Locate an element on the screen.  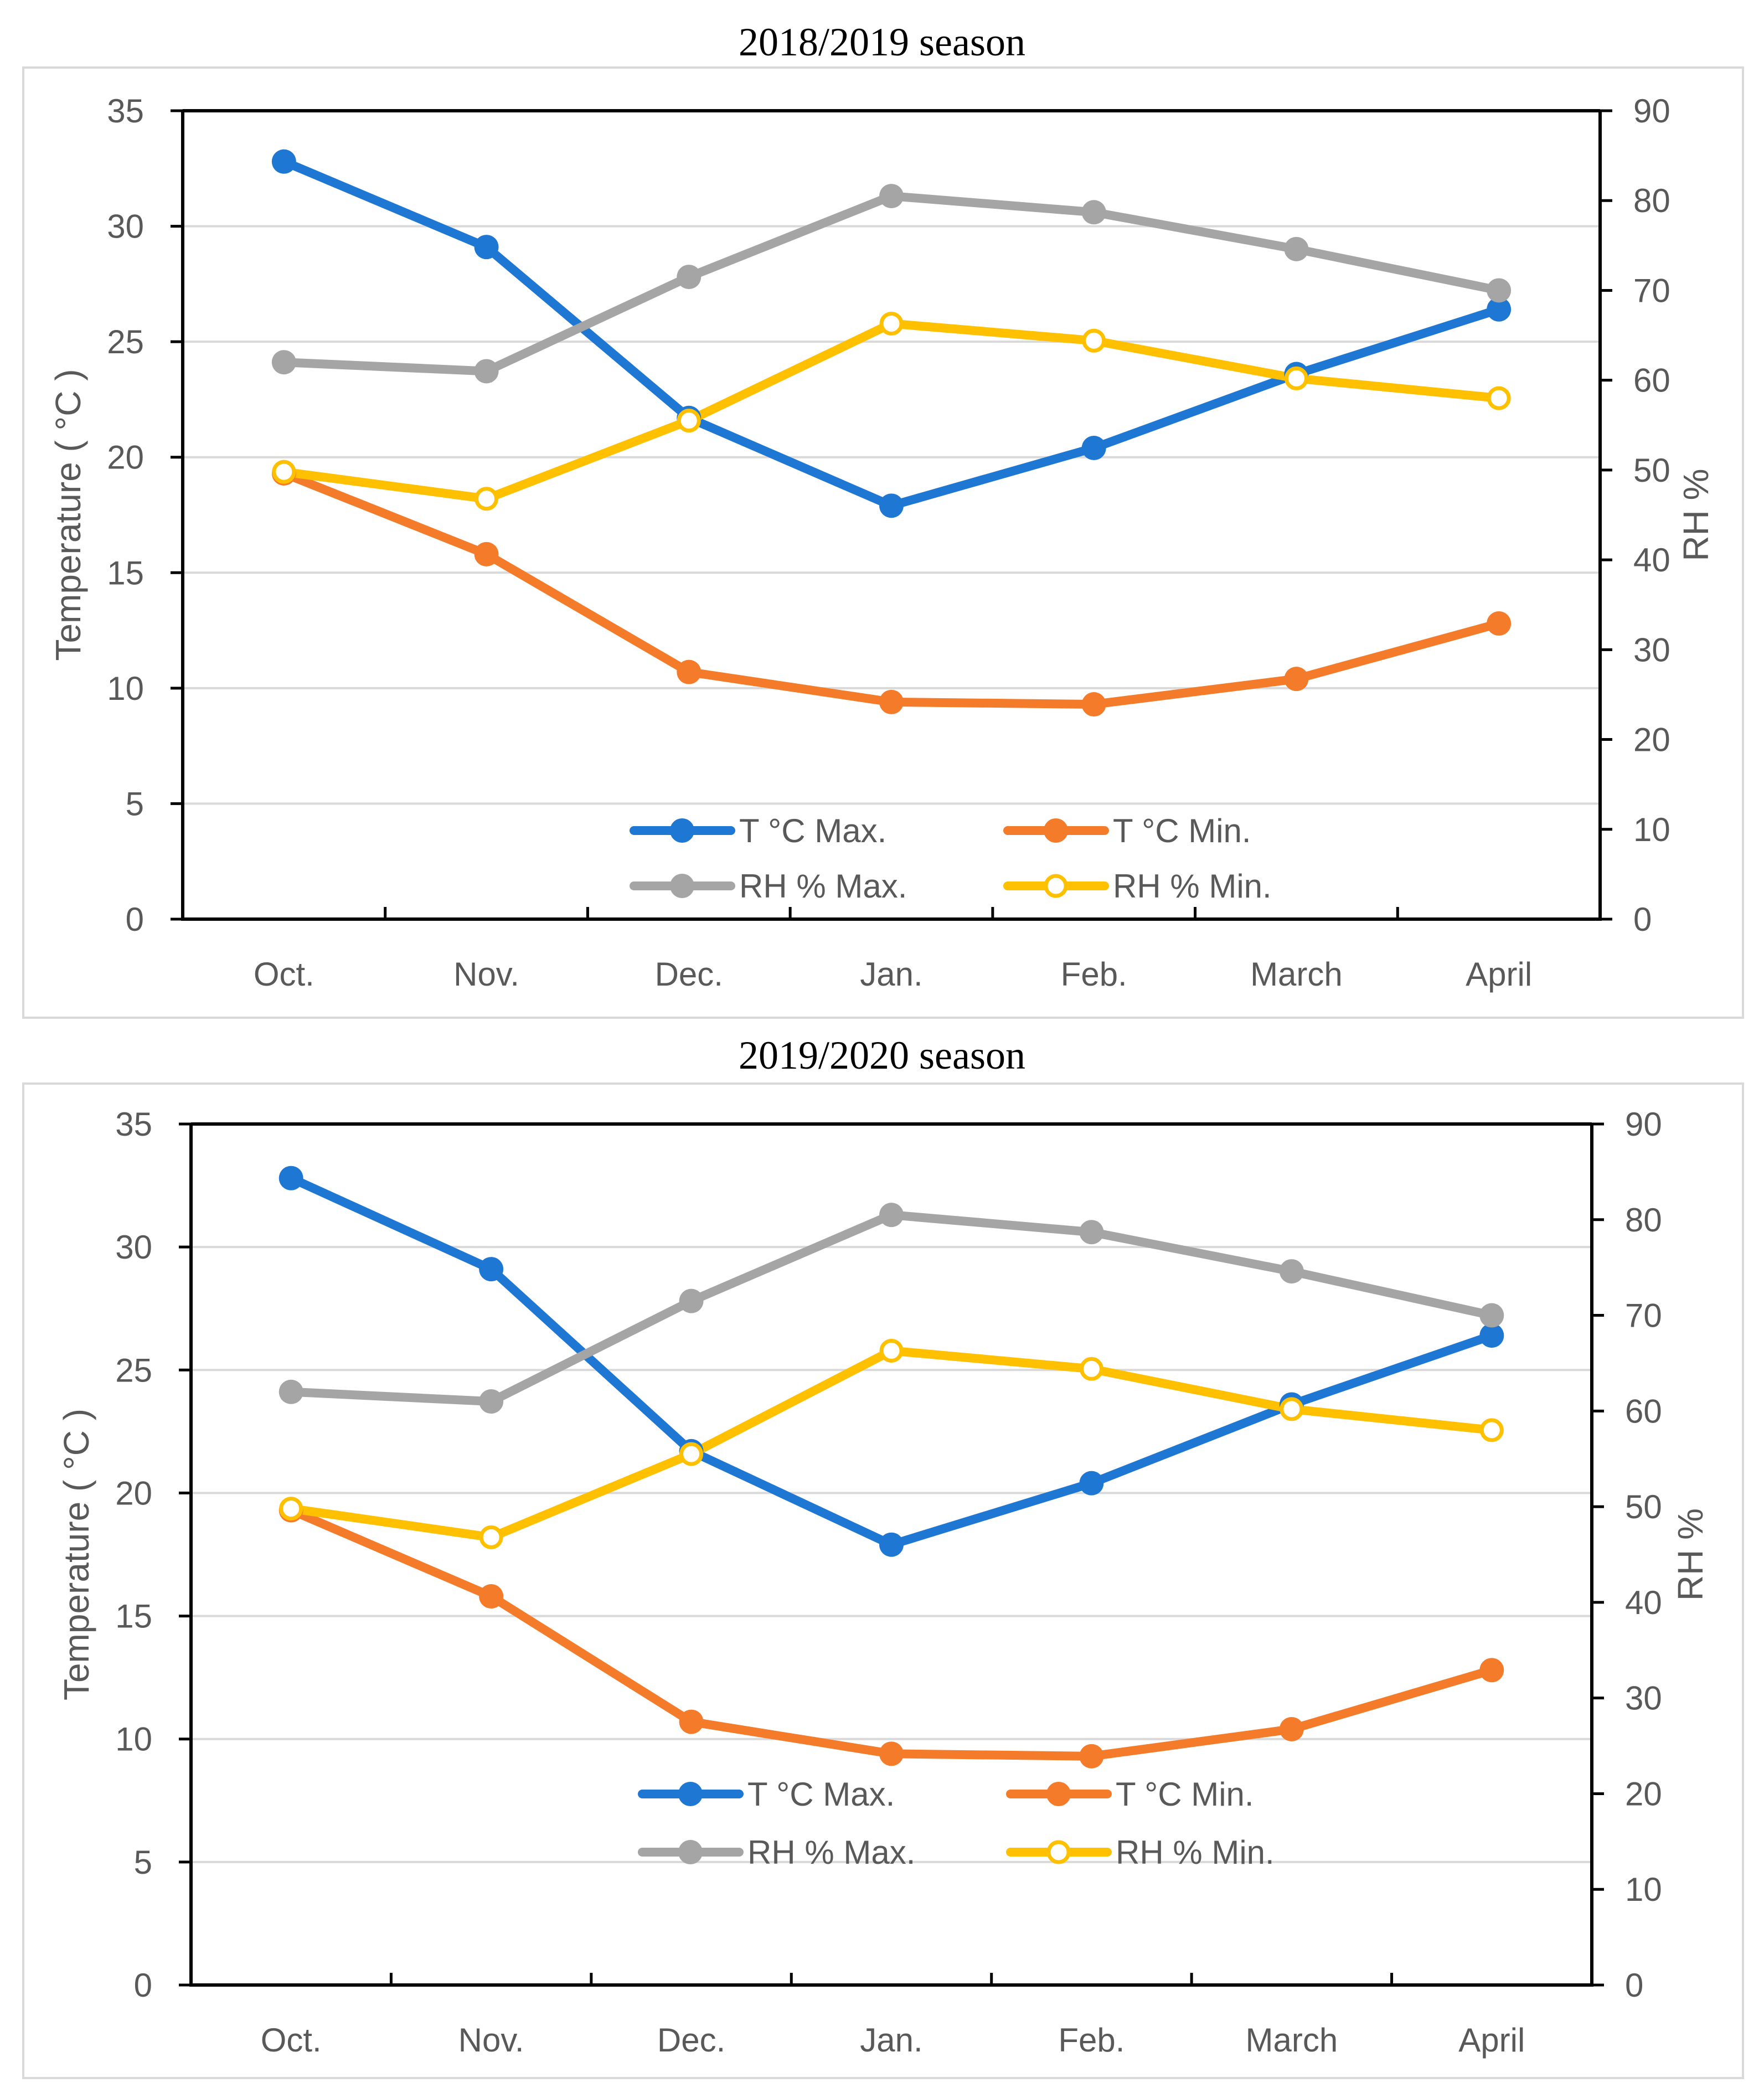
legend-label: RH % Max. is located at coordinates (823, 886).